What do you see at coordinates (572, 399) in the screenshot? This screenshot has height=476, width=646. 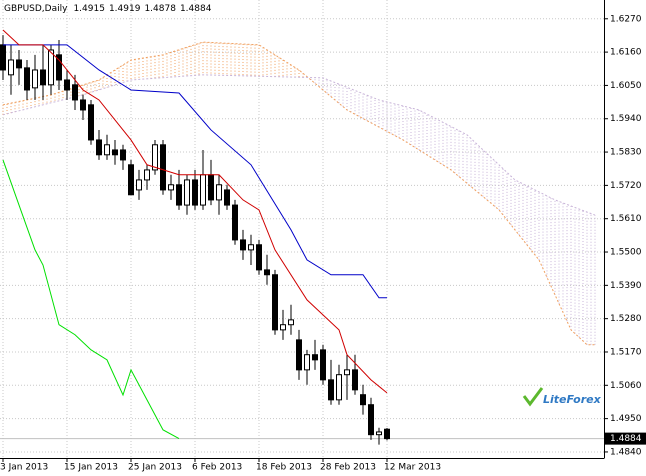 I see `logo-text: LiteForex` at bounding box center [572, 399].